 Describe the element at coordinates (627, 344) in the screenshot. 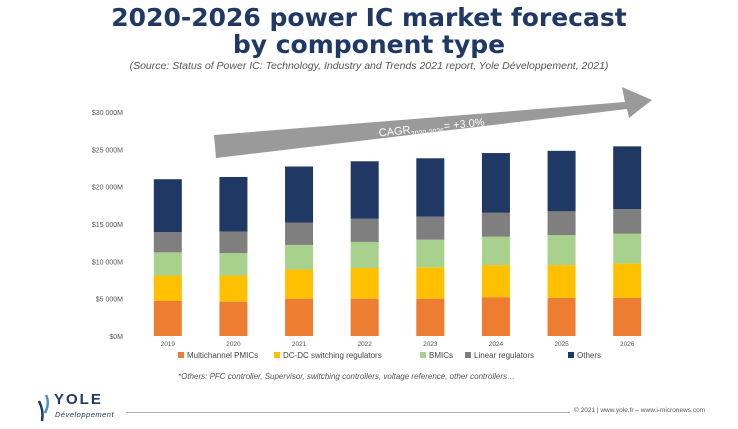

I see `x-tick-label: 2026` at that location.